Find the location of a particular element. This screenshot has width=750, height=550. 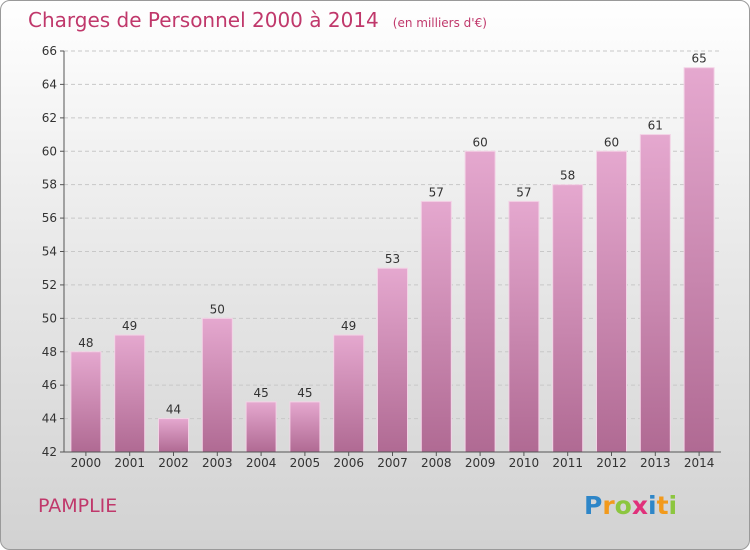

bar-value-label: 53 is located at coordinates (392, 259).